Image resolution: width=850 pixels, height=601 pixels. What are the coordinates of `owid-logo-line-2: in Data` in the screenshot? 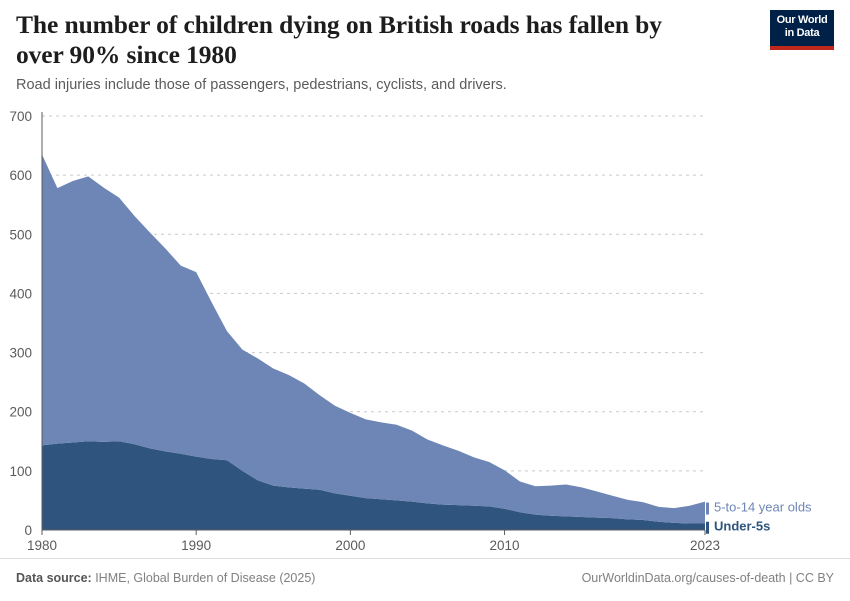 It's located at (802, 32).